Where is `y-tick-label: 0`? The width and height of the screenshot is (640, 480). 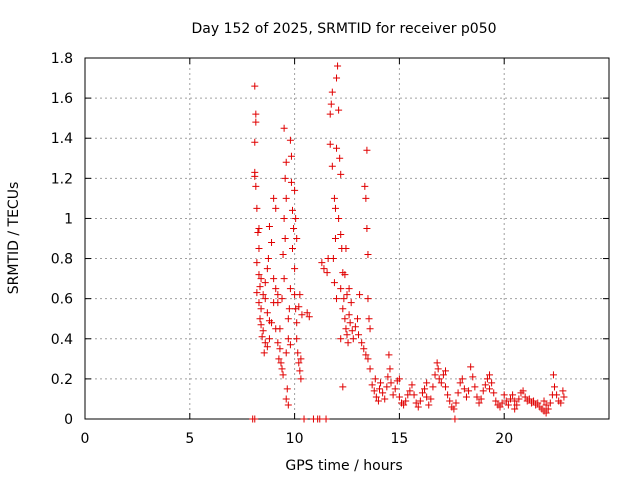
y-tick-label: 0 is located at coordinates (68, 420).